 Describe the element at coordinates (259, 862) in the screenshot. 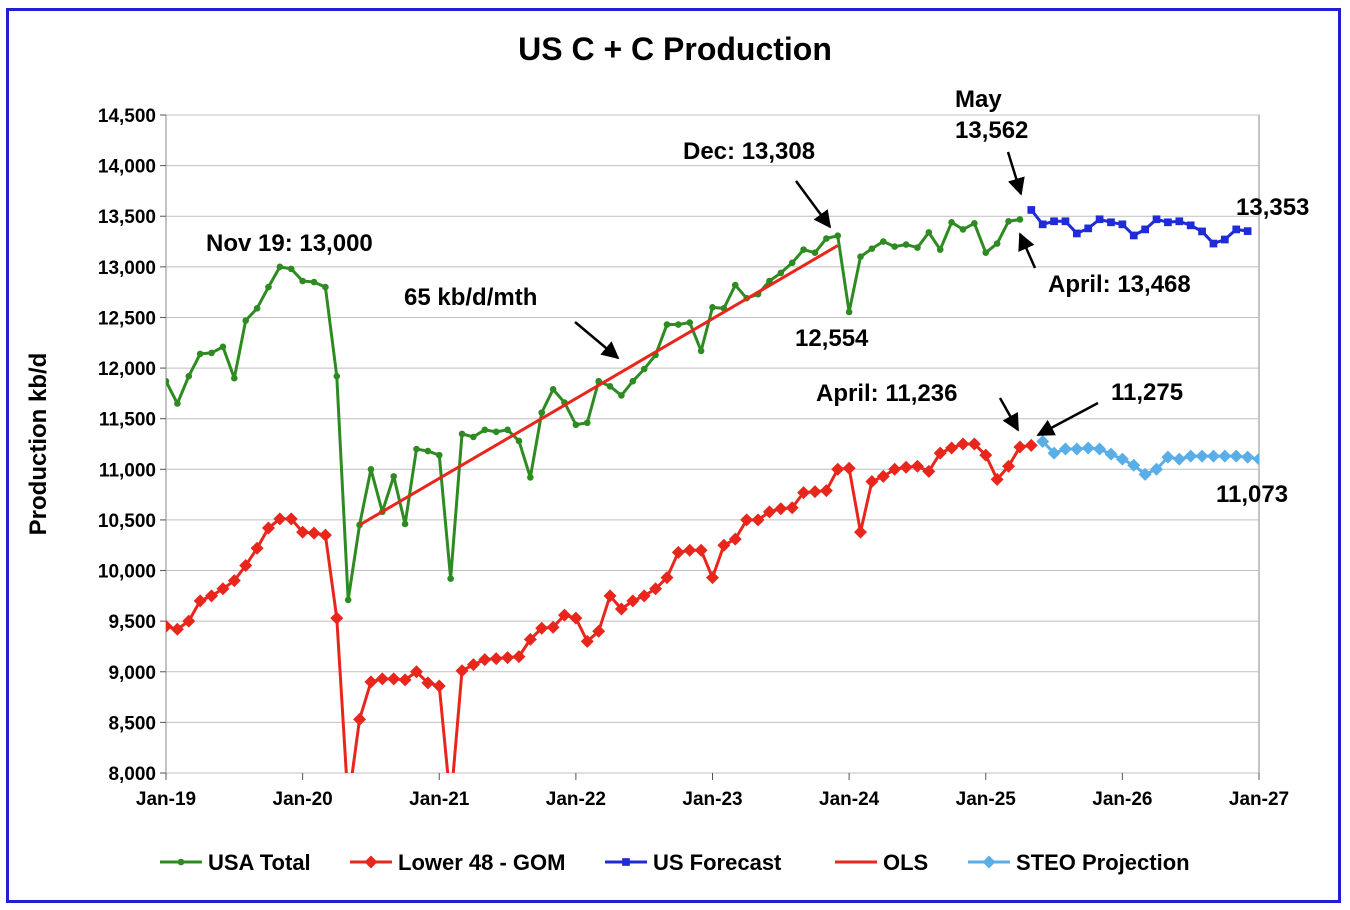

I see `legend-label: USA Total` at that location.